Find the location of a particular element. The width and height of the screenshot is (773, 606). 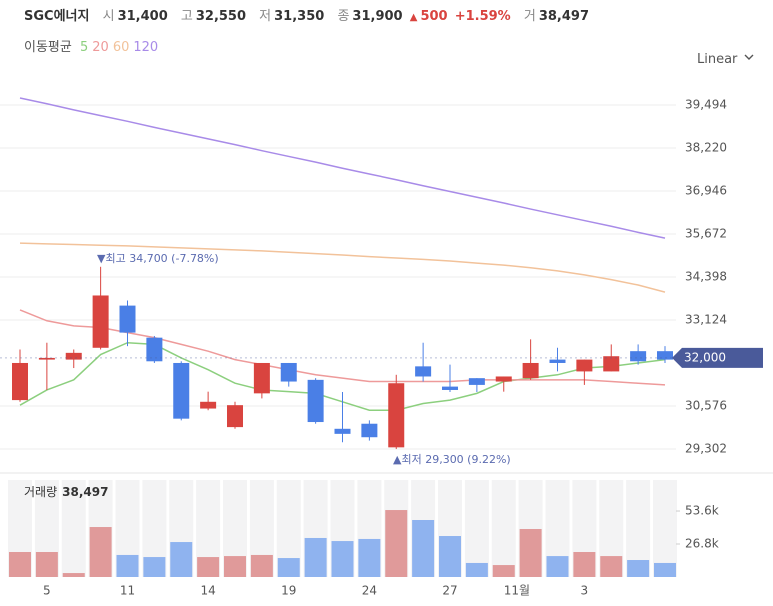

stock-name: SGC에너지 is located at coordinates (57, 16).